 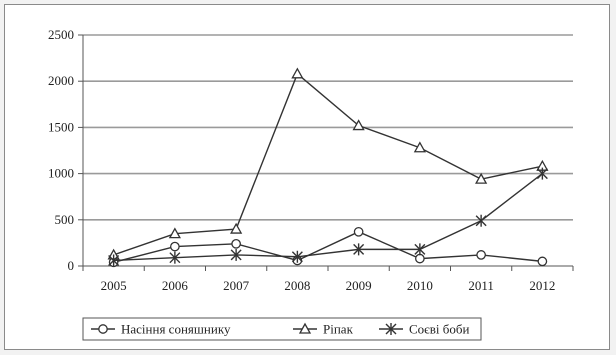 What do you see at coordinates (61, 173) in the screenshot?
I see `y-tick-label: 1000` at bounding box center [61, 173].